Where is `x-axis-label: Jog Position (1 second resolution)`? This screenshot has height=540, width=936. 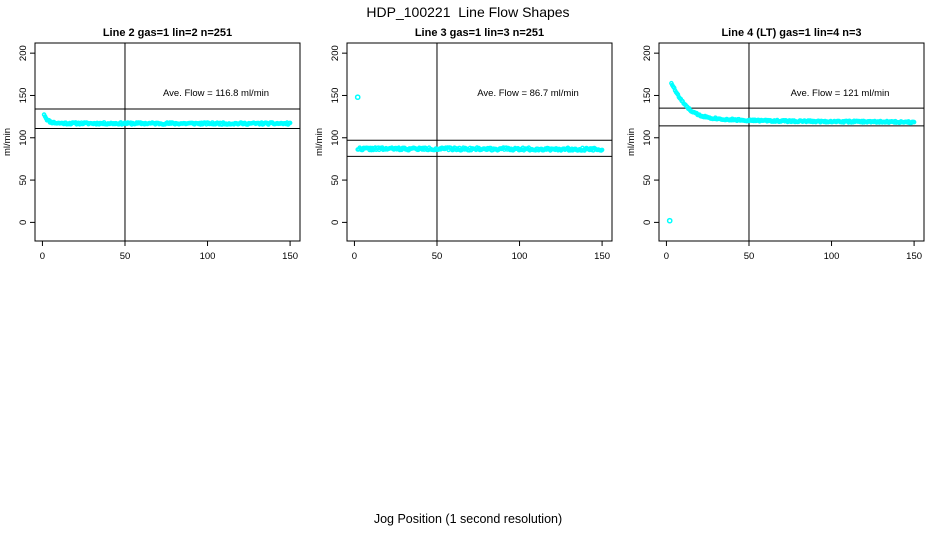
x-axis-label: Jog Position (1 second resolution) is located at coordinates (468, 519).